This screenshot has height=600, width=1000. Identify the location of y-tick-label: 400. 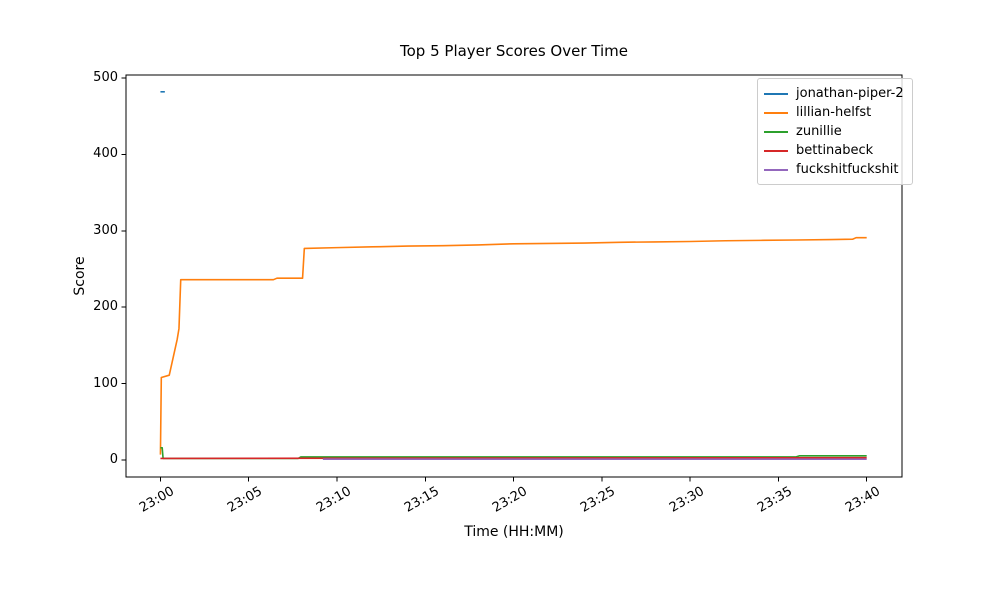
(105, 154).